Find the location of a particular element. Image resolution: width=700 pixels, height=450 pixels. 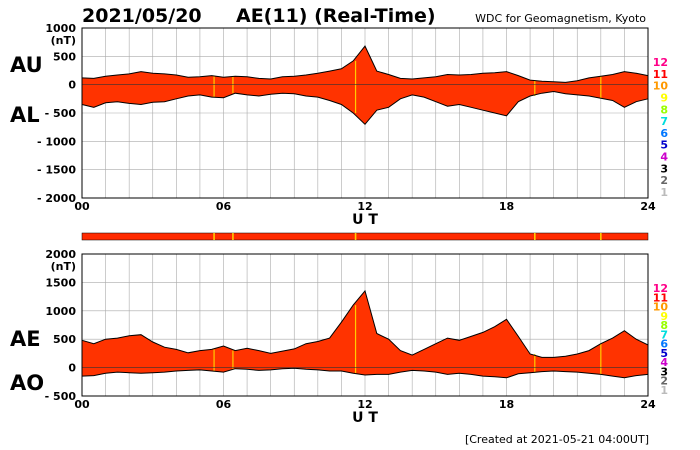

series-line-au is located at coordinates (365, 64).